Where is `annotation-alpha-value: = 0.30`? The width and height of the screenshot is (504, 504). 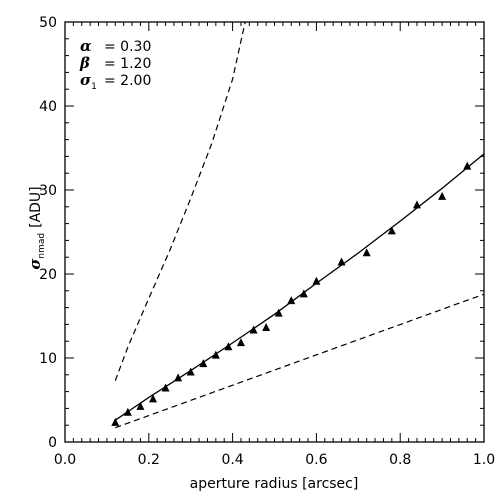
annotation-alpha-value: = 0.30 is located at coordinates (127, 47).